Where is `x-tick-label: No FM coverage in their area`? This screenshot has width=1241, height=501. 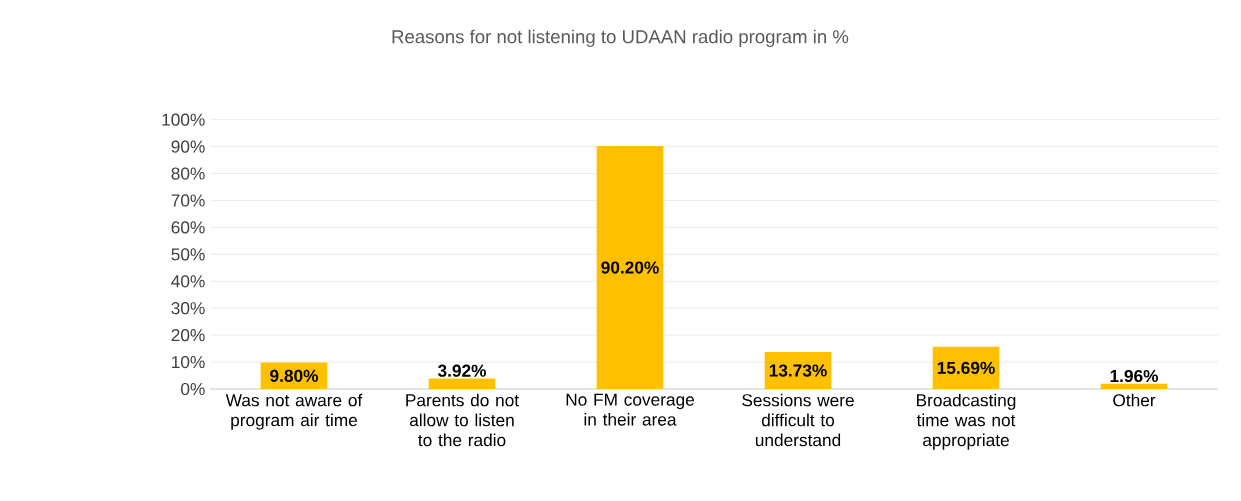
x-tick-label: No FM coverage in their area is located at coordinates (630, 409).